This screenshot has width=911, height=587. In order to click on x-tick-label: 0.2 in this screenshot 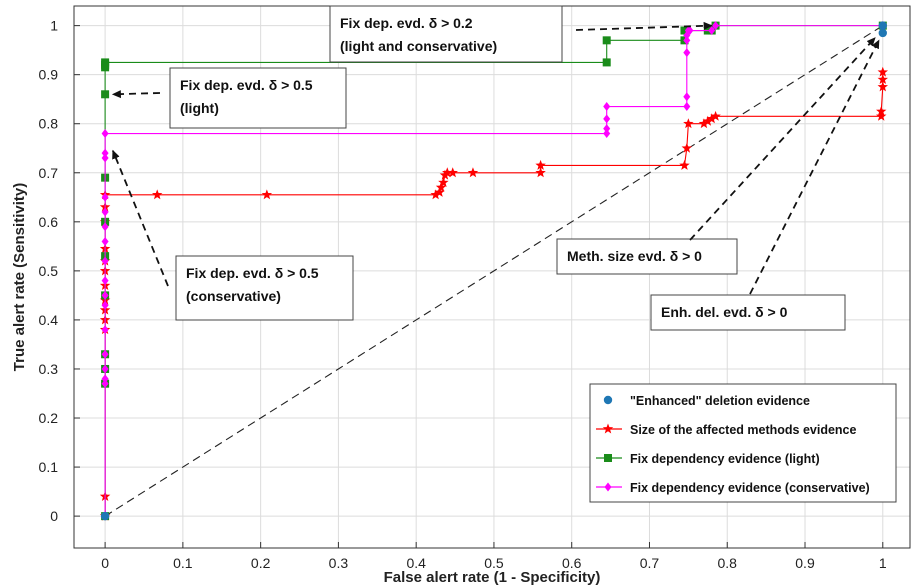, I will do `click(261, 563)`.